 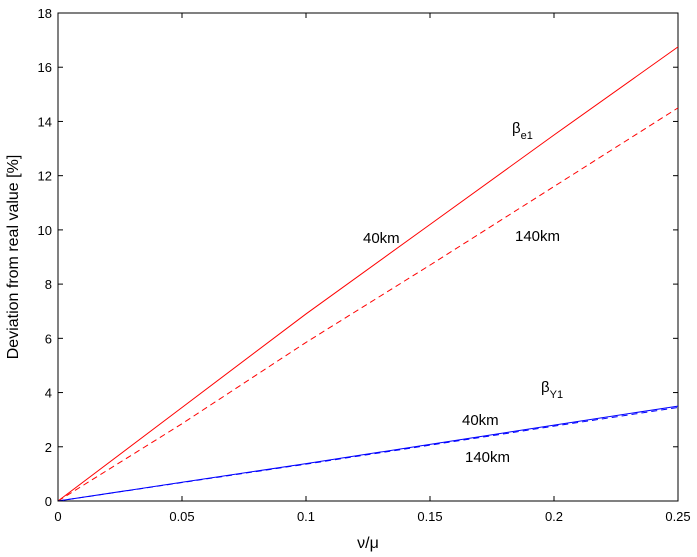 I want to click on annotation-beta-y1-sub: Y1, so click(x=556, y=395).